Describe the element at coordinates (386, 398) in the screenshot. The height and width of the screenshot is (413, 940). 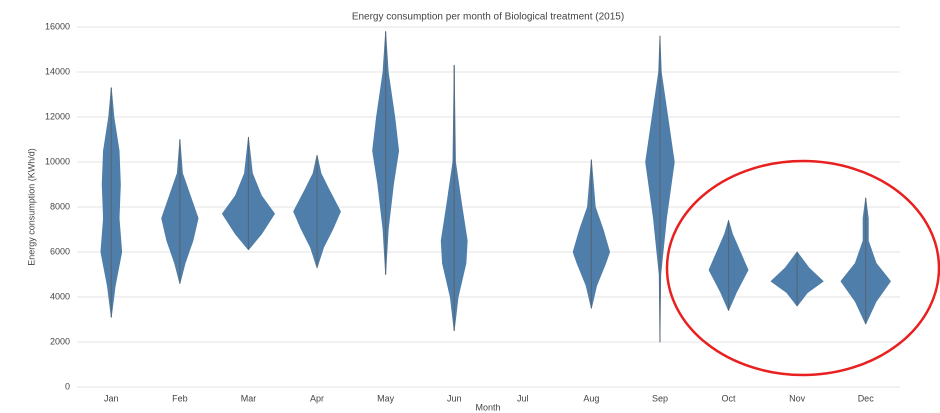
I see `x-tick-label: May` at that location.